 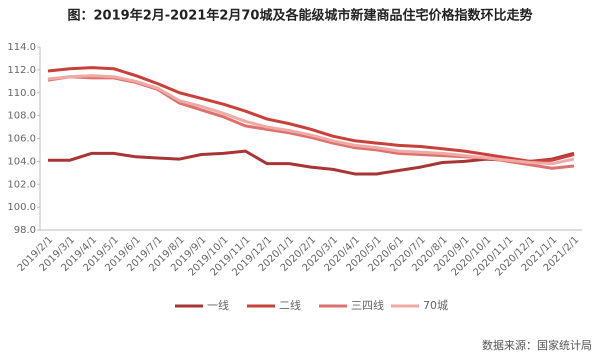 What do you see at coordinates (21, 116) in the screenshot?
I see `y-tick-label: 108.0` at bounding box center [21, 116].